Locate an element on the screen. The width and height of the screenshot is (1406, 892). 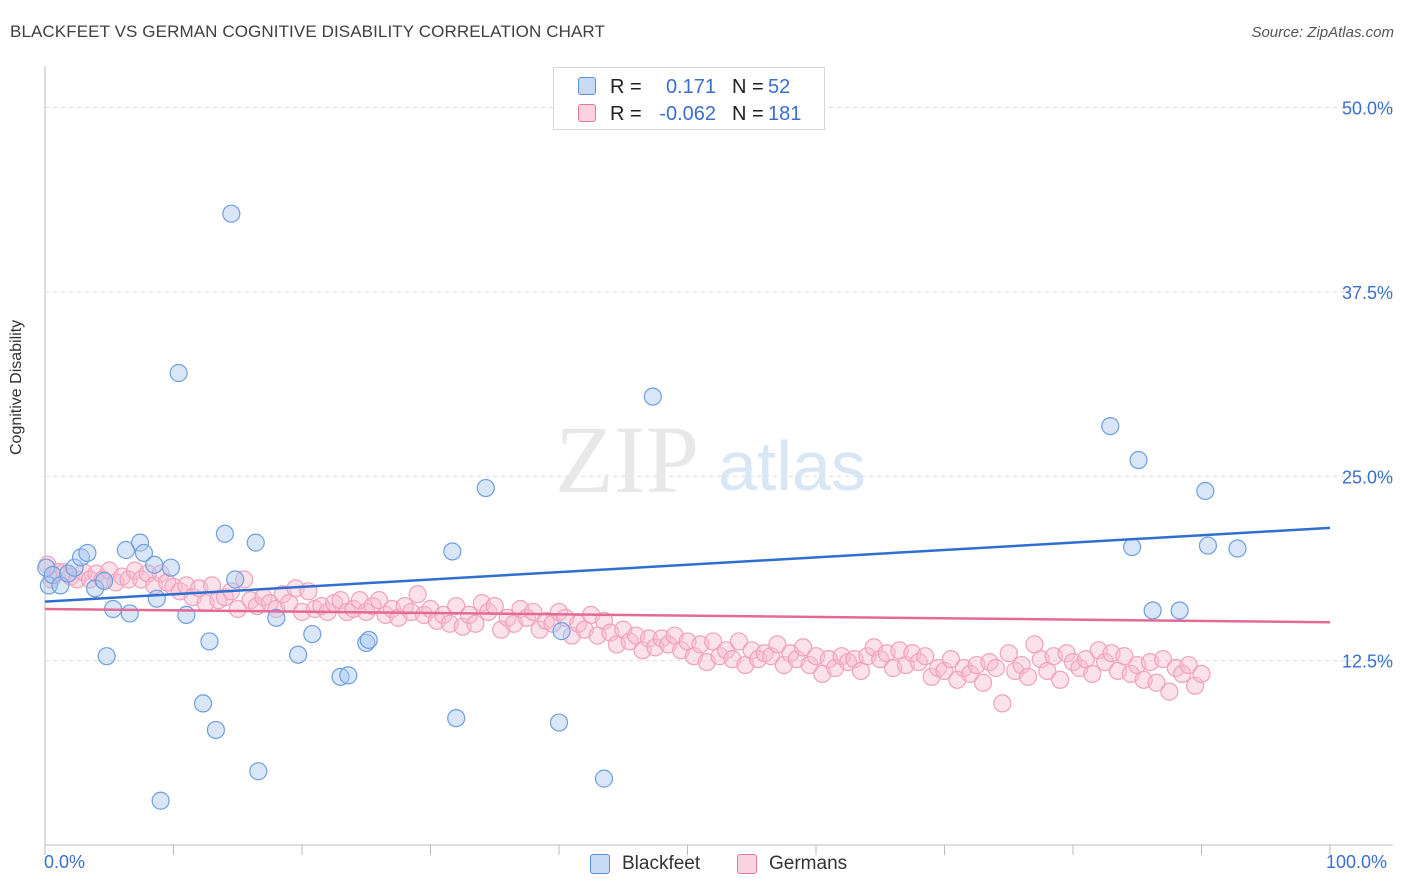
r-value: 0.171 is located at coordinates (690, 87).